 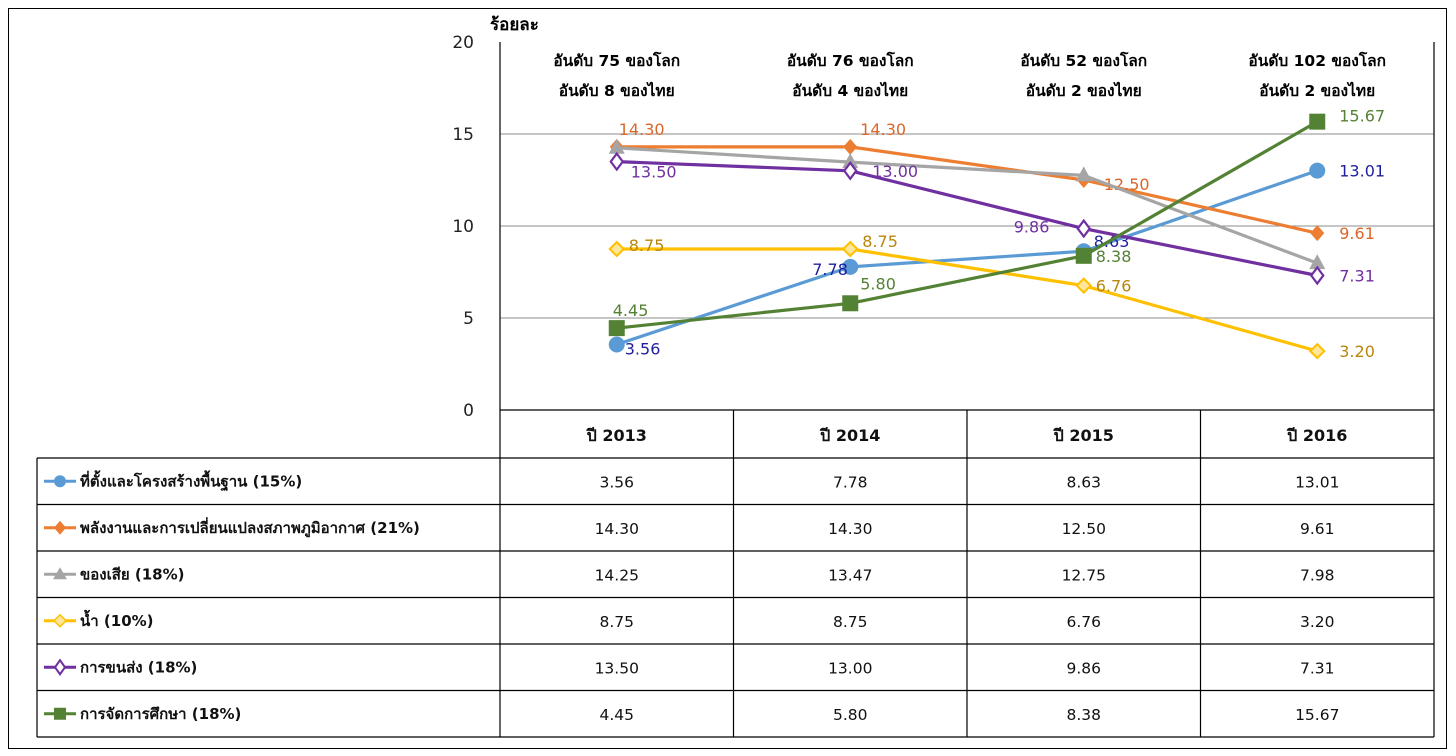 What do you see at coordinates (850, 435) in the screenshot?
I see `category-label: ปี 2014` at bounding box center [850, 435].